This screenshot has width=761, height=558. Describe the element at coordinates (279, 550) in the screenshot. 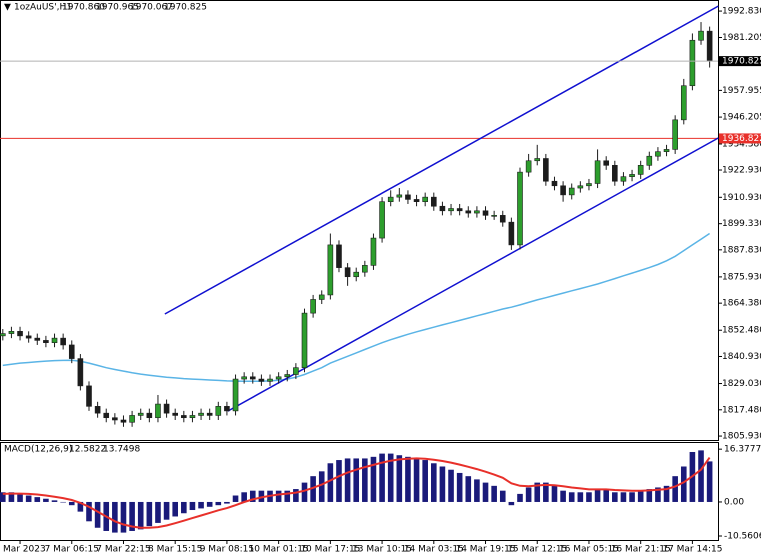

I see `x-tick-label: 10 Mar 01:15` at that location.